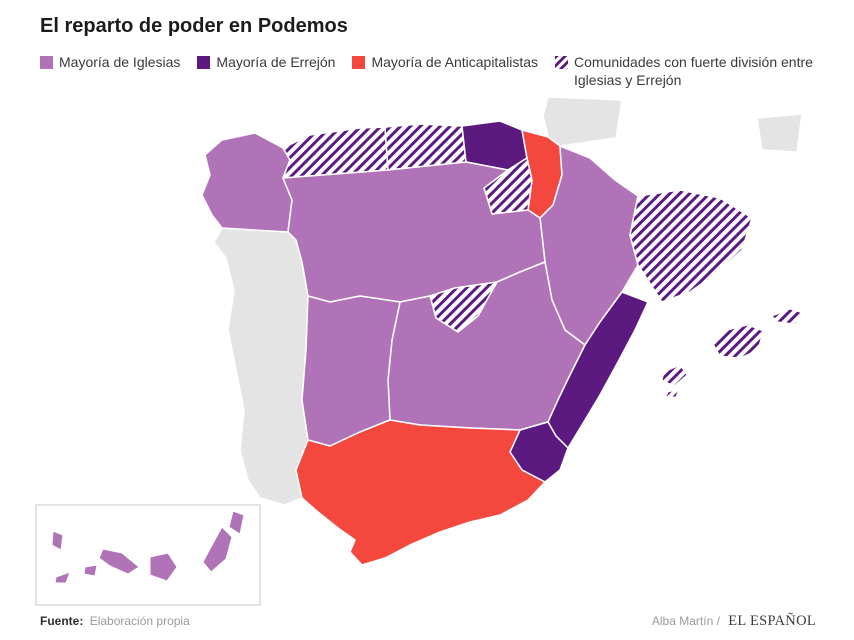 The height and width of the screenshot is (640, 854). I want to click on brand-logo: EL ESPAÑOL, so click(772, 621).